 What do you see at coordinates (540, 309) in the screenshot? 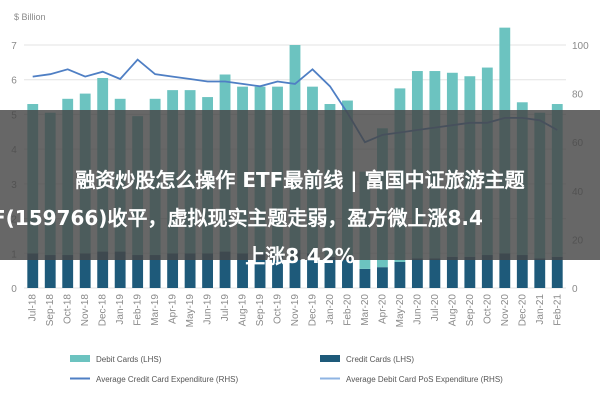
I see `x-tick-label: Jan-21` at bounding box center [540, 309].